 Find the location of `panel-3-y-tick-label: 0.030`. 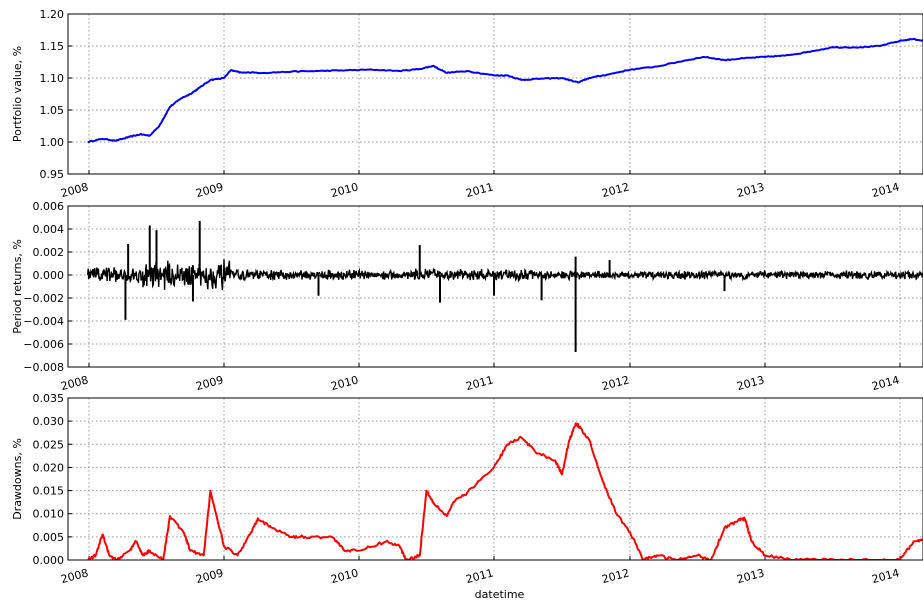

panel-3-y-tick-label: 0.030 is located at coordinates (49, 421).